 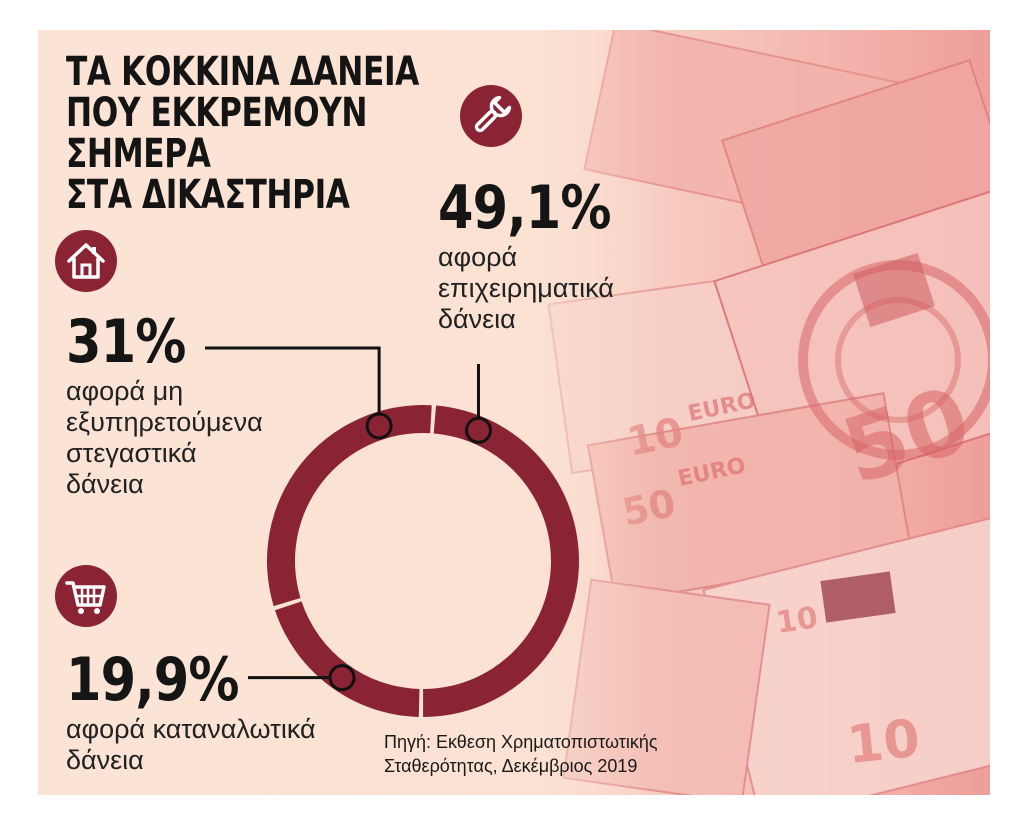 I want to click on description-line: επιχειρηματικά, so click(x=526, y=288).